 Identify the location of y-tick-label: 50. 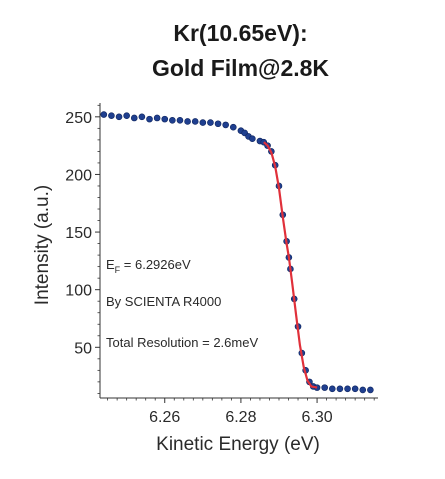
(83, 348).